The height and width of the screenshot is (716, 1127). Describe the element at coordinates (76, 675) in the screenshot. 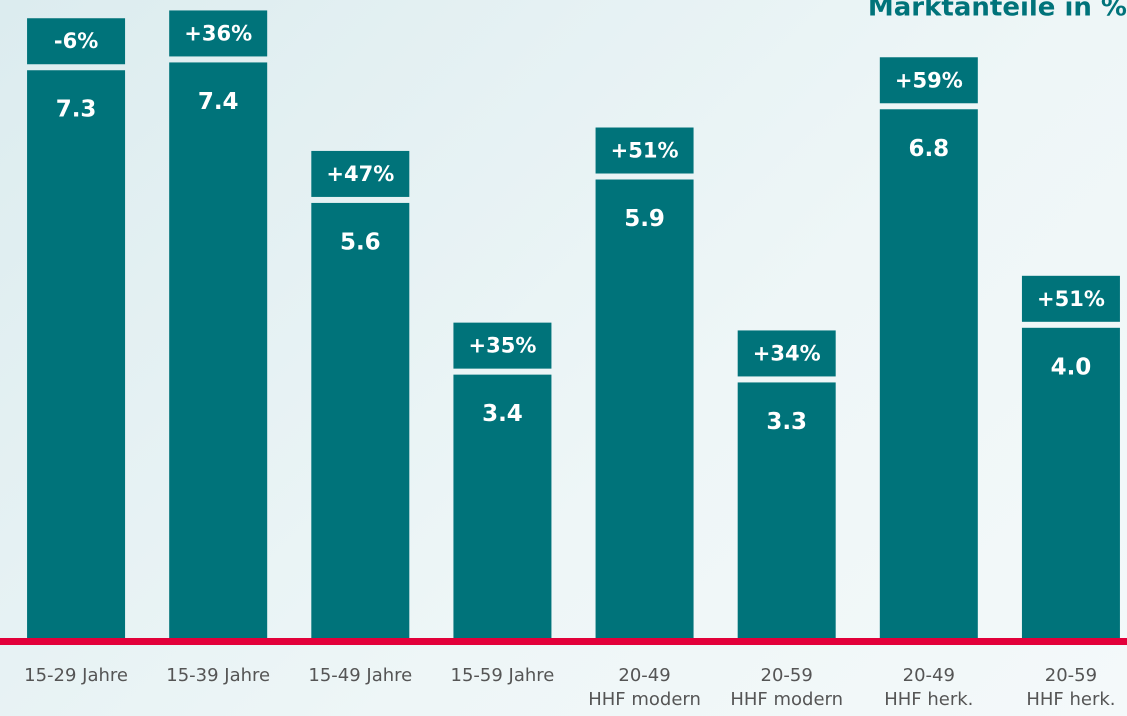

I see `x-tick-label: 15-29 Jahre` at that location.